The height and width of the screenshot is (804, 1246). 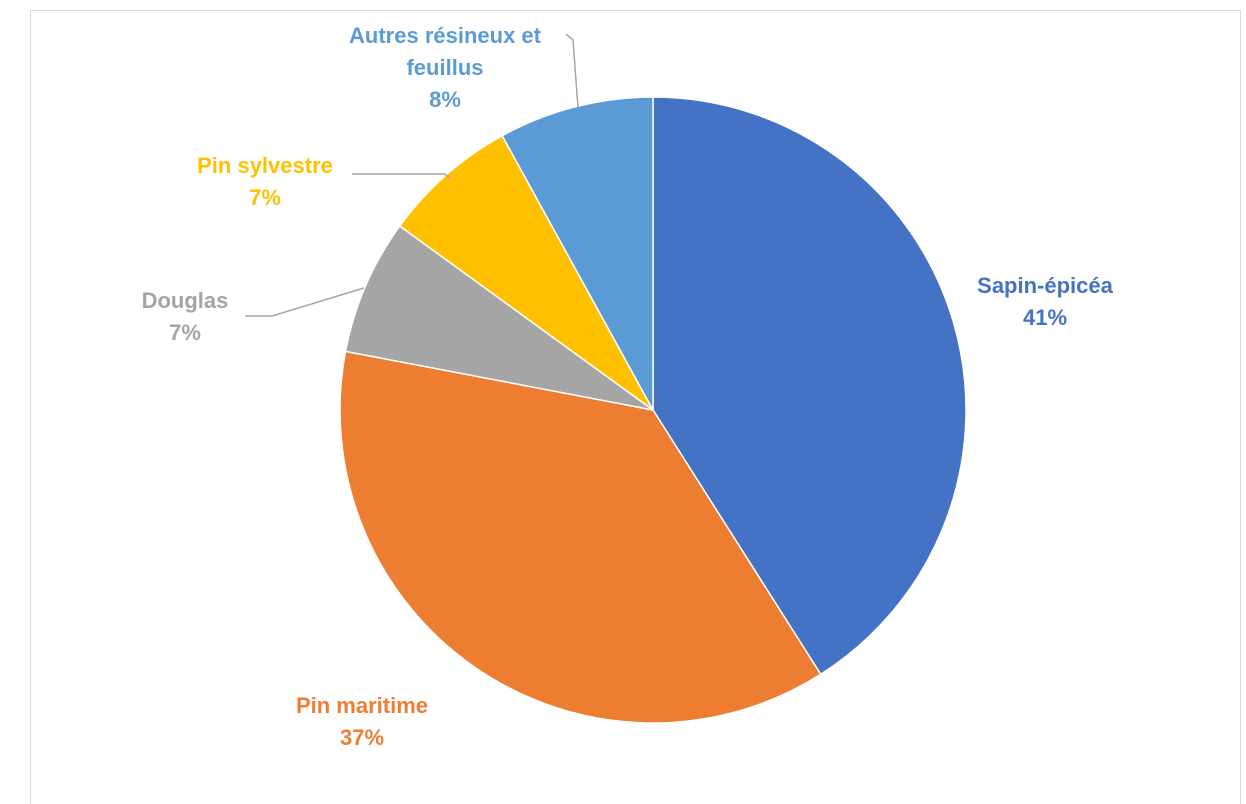 I want to click on data-label: Pin maritime 37%, so click(x=362, y=722).